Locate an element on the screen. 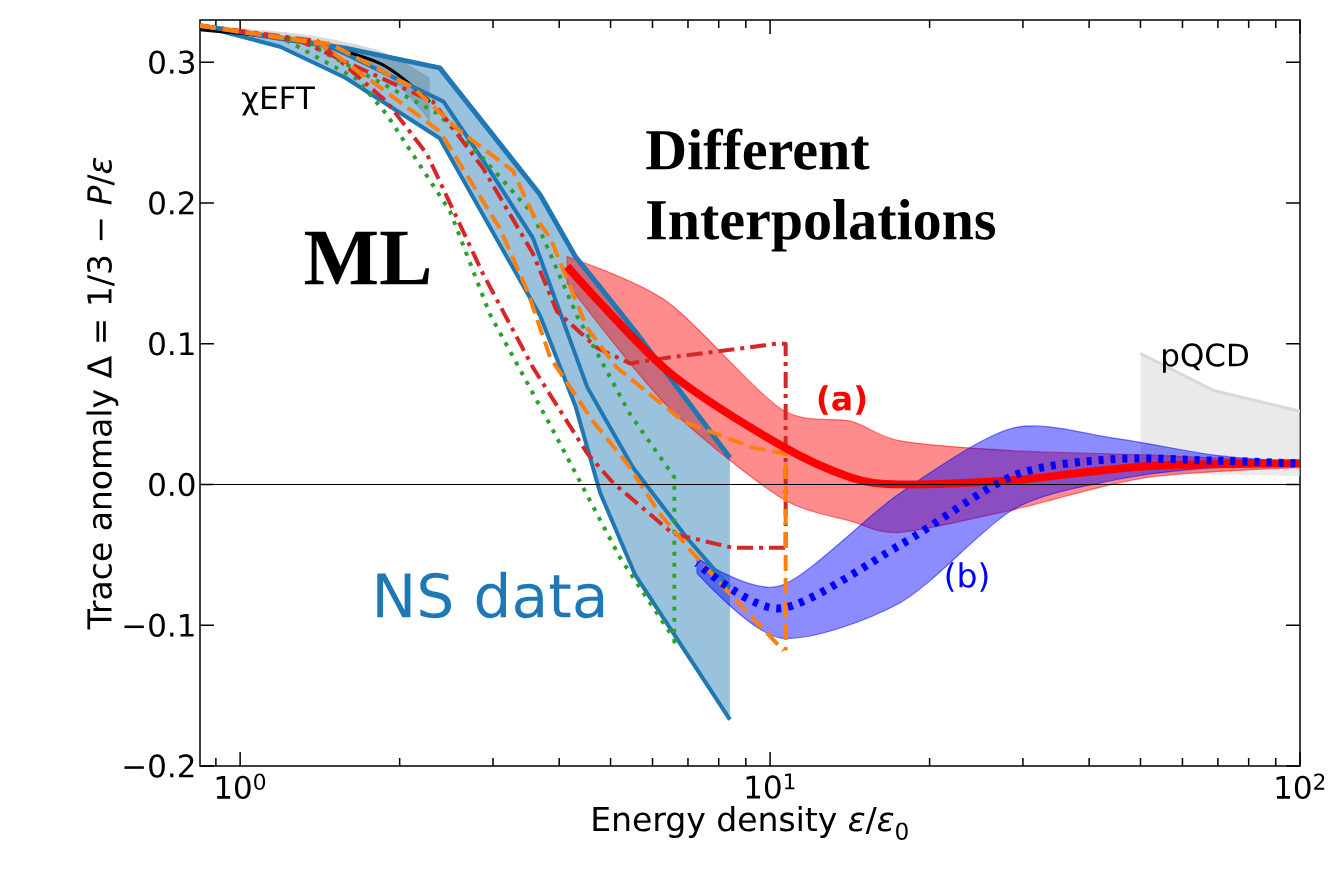 The height and width of the screenshot is (881, 1338). y-tick-label: 0.3 is located at coordinates (171, 62).